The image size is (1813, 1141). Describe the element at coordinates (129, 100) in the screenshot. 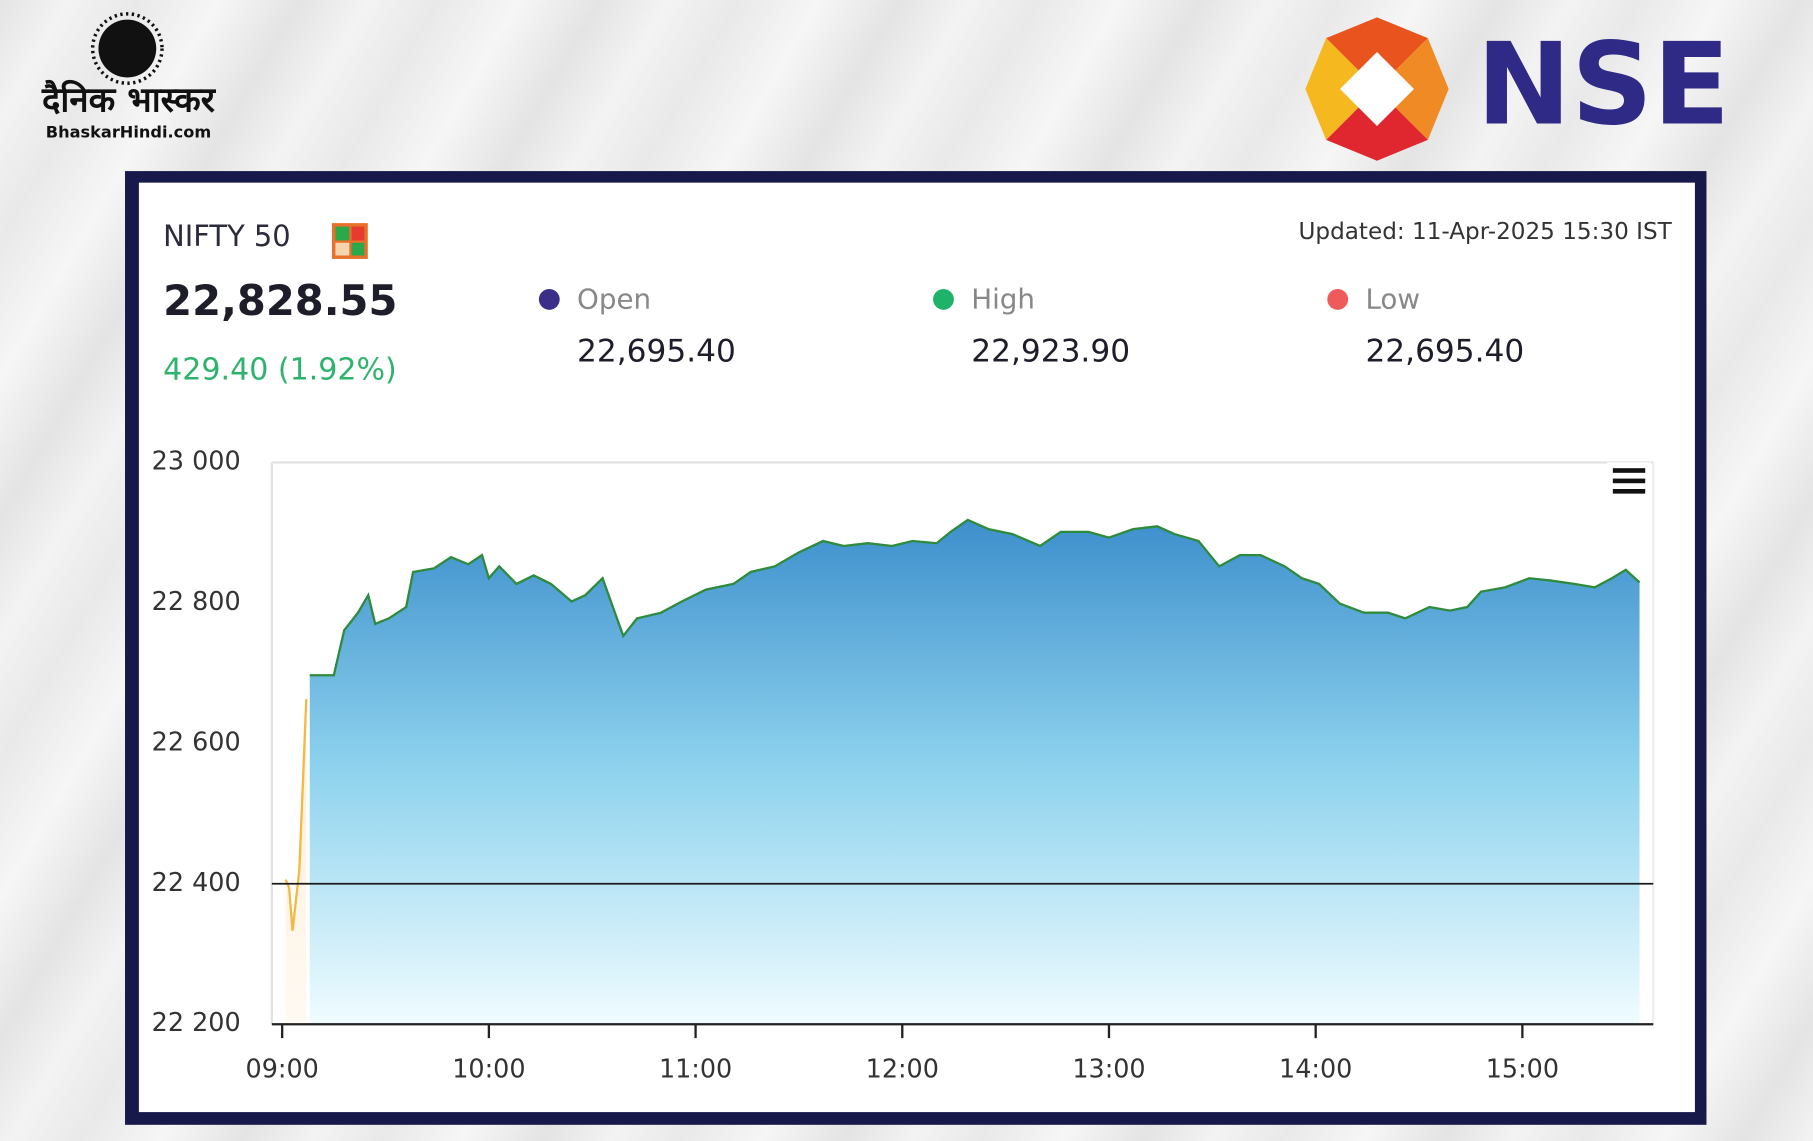

I see `bhaskar-name: दैनिक भास्कर` at that location.